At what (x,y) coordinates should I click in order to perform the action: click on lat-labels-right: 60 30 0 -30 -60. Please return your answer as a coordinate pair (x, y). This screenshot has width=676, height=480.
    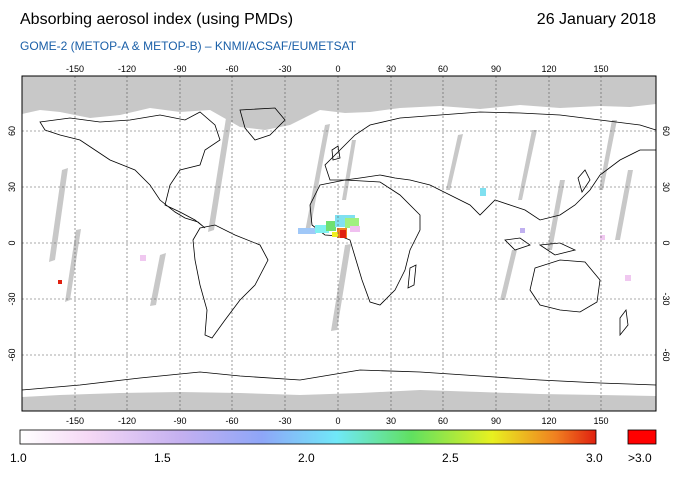
    Looking at the image, I should click on (666, 244).